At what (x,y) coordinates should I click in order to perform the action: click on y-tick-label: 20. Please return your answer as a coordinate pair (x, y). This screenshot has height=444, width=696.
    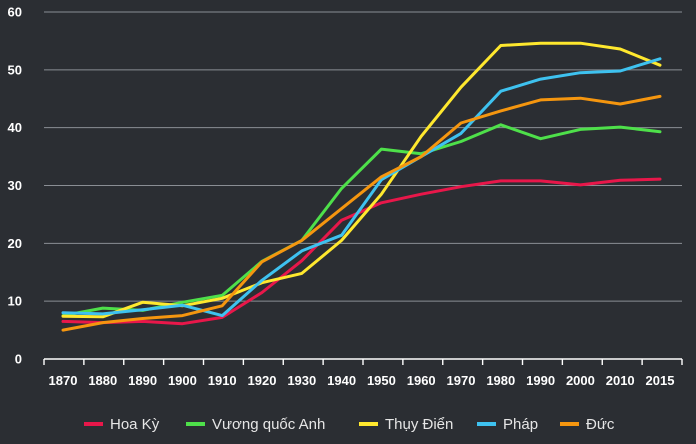
    Looking at the image, I should click on (15, 243).